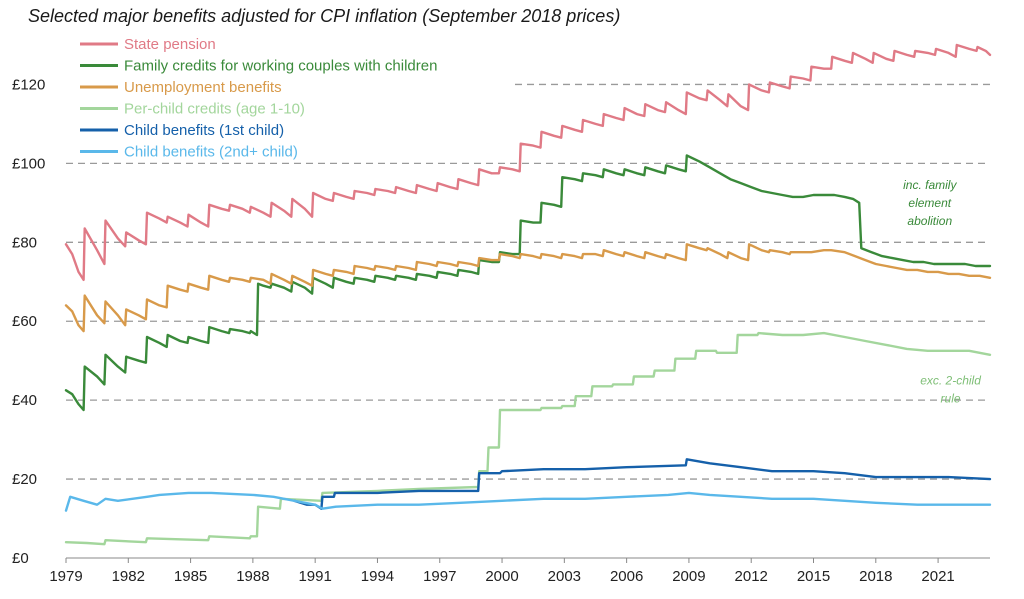 This screenshot has width=1024, height=599. What do you see at coordinates (501, 576) in the screenshot?
I see `x-tick-label: 2000` at bounding box center [501, 576].